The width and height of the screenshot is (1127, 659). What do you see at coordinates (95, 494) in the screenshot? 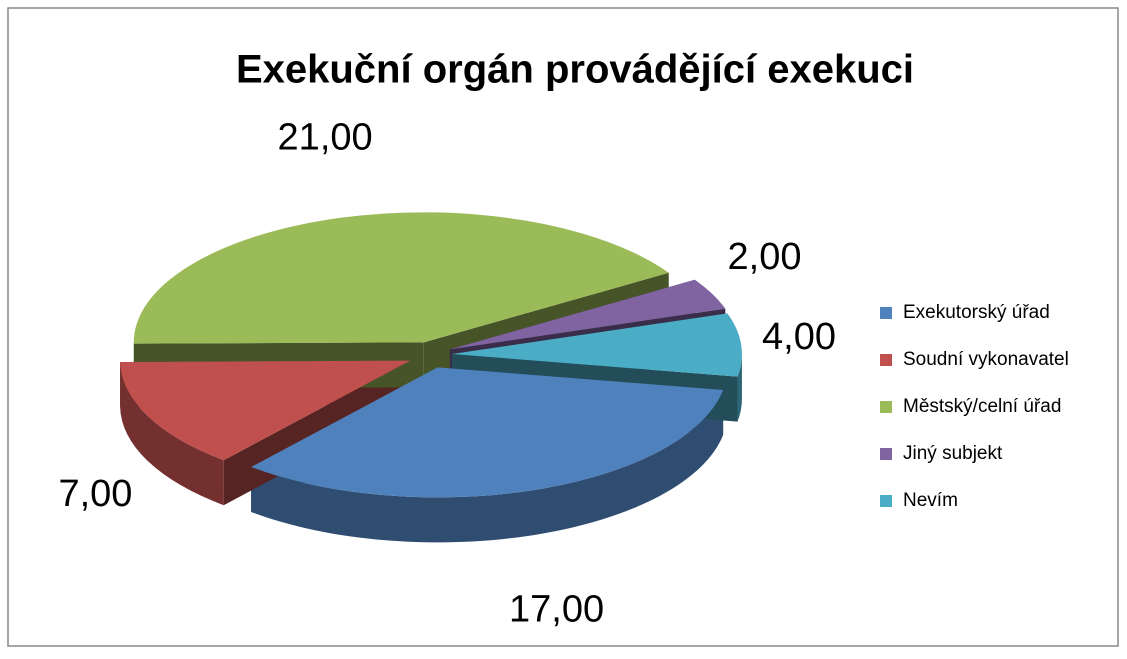
I see `data-label: 7,00` at bounding box center [95, 494].